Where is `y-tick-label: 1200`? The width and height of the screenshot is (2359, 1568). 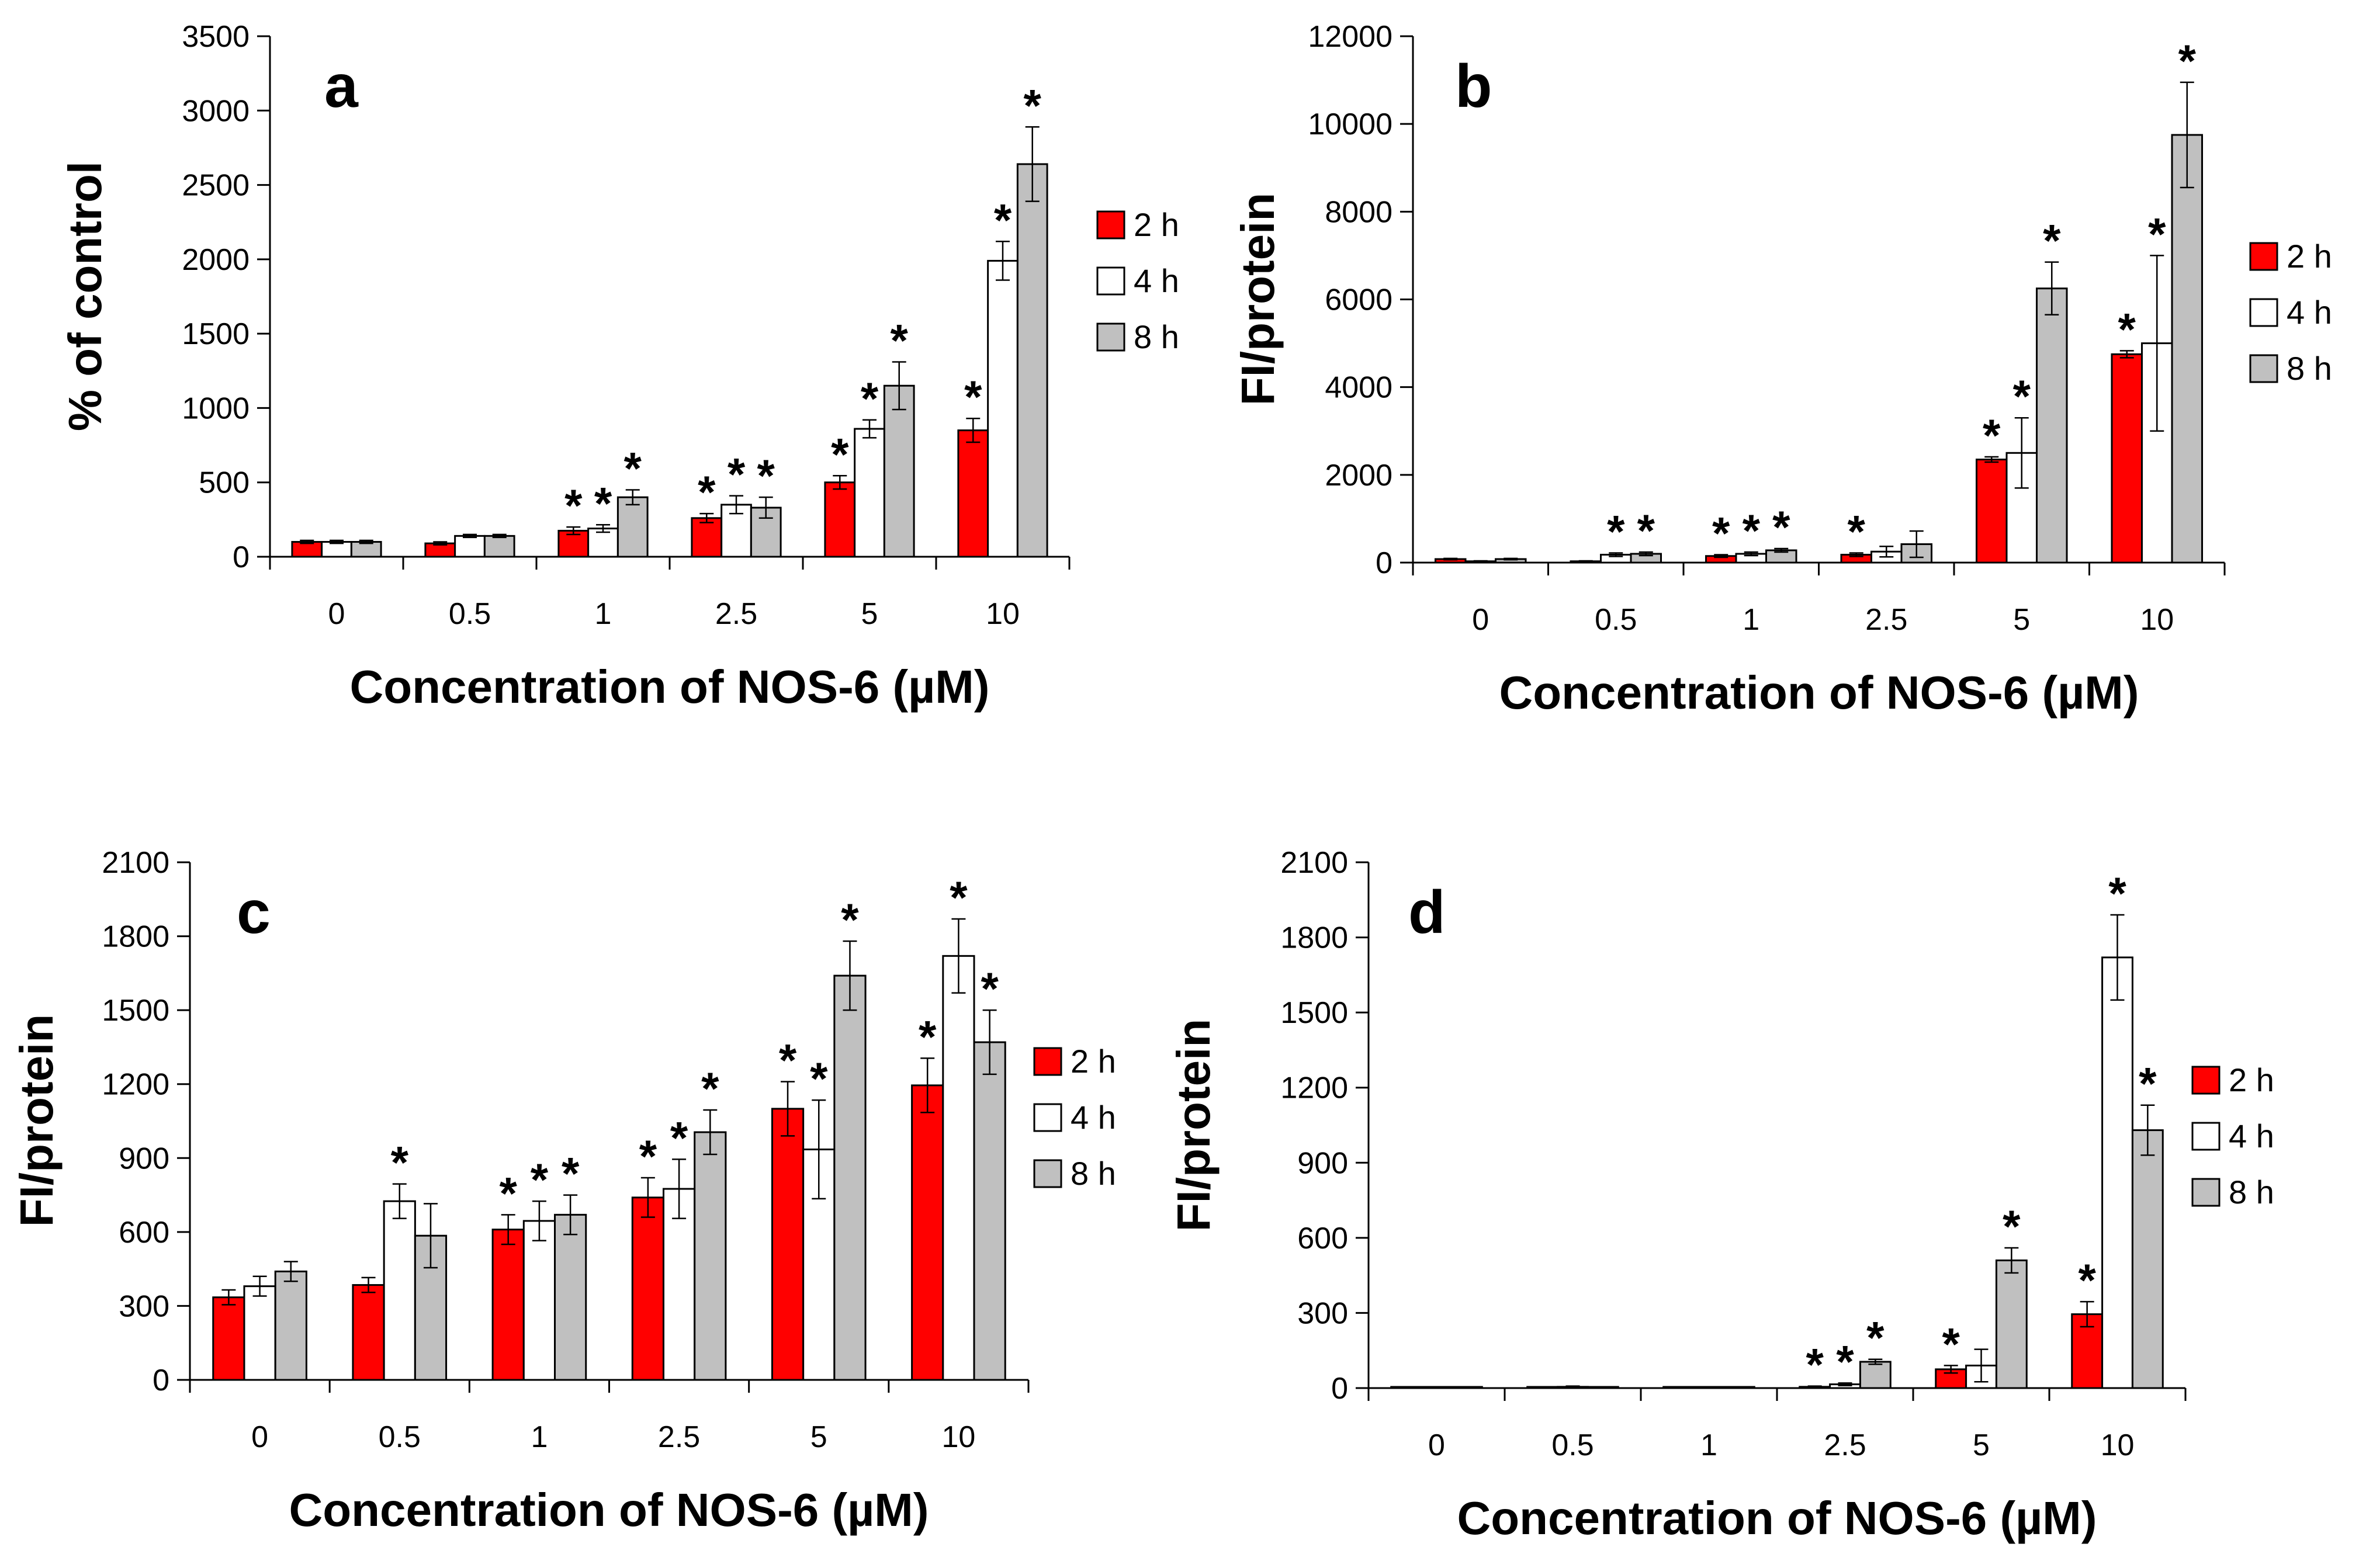
y-tick-label: 1200 is located at coordinates (135, 1085).